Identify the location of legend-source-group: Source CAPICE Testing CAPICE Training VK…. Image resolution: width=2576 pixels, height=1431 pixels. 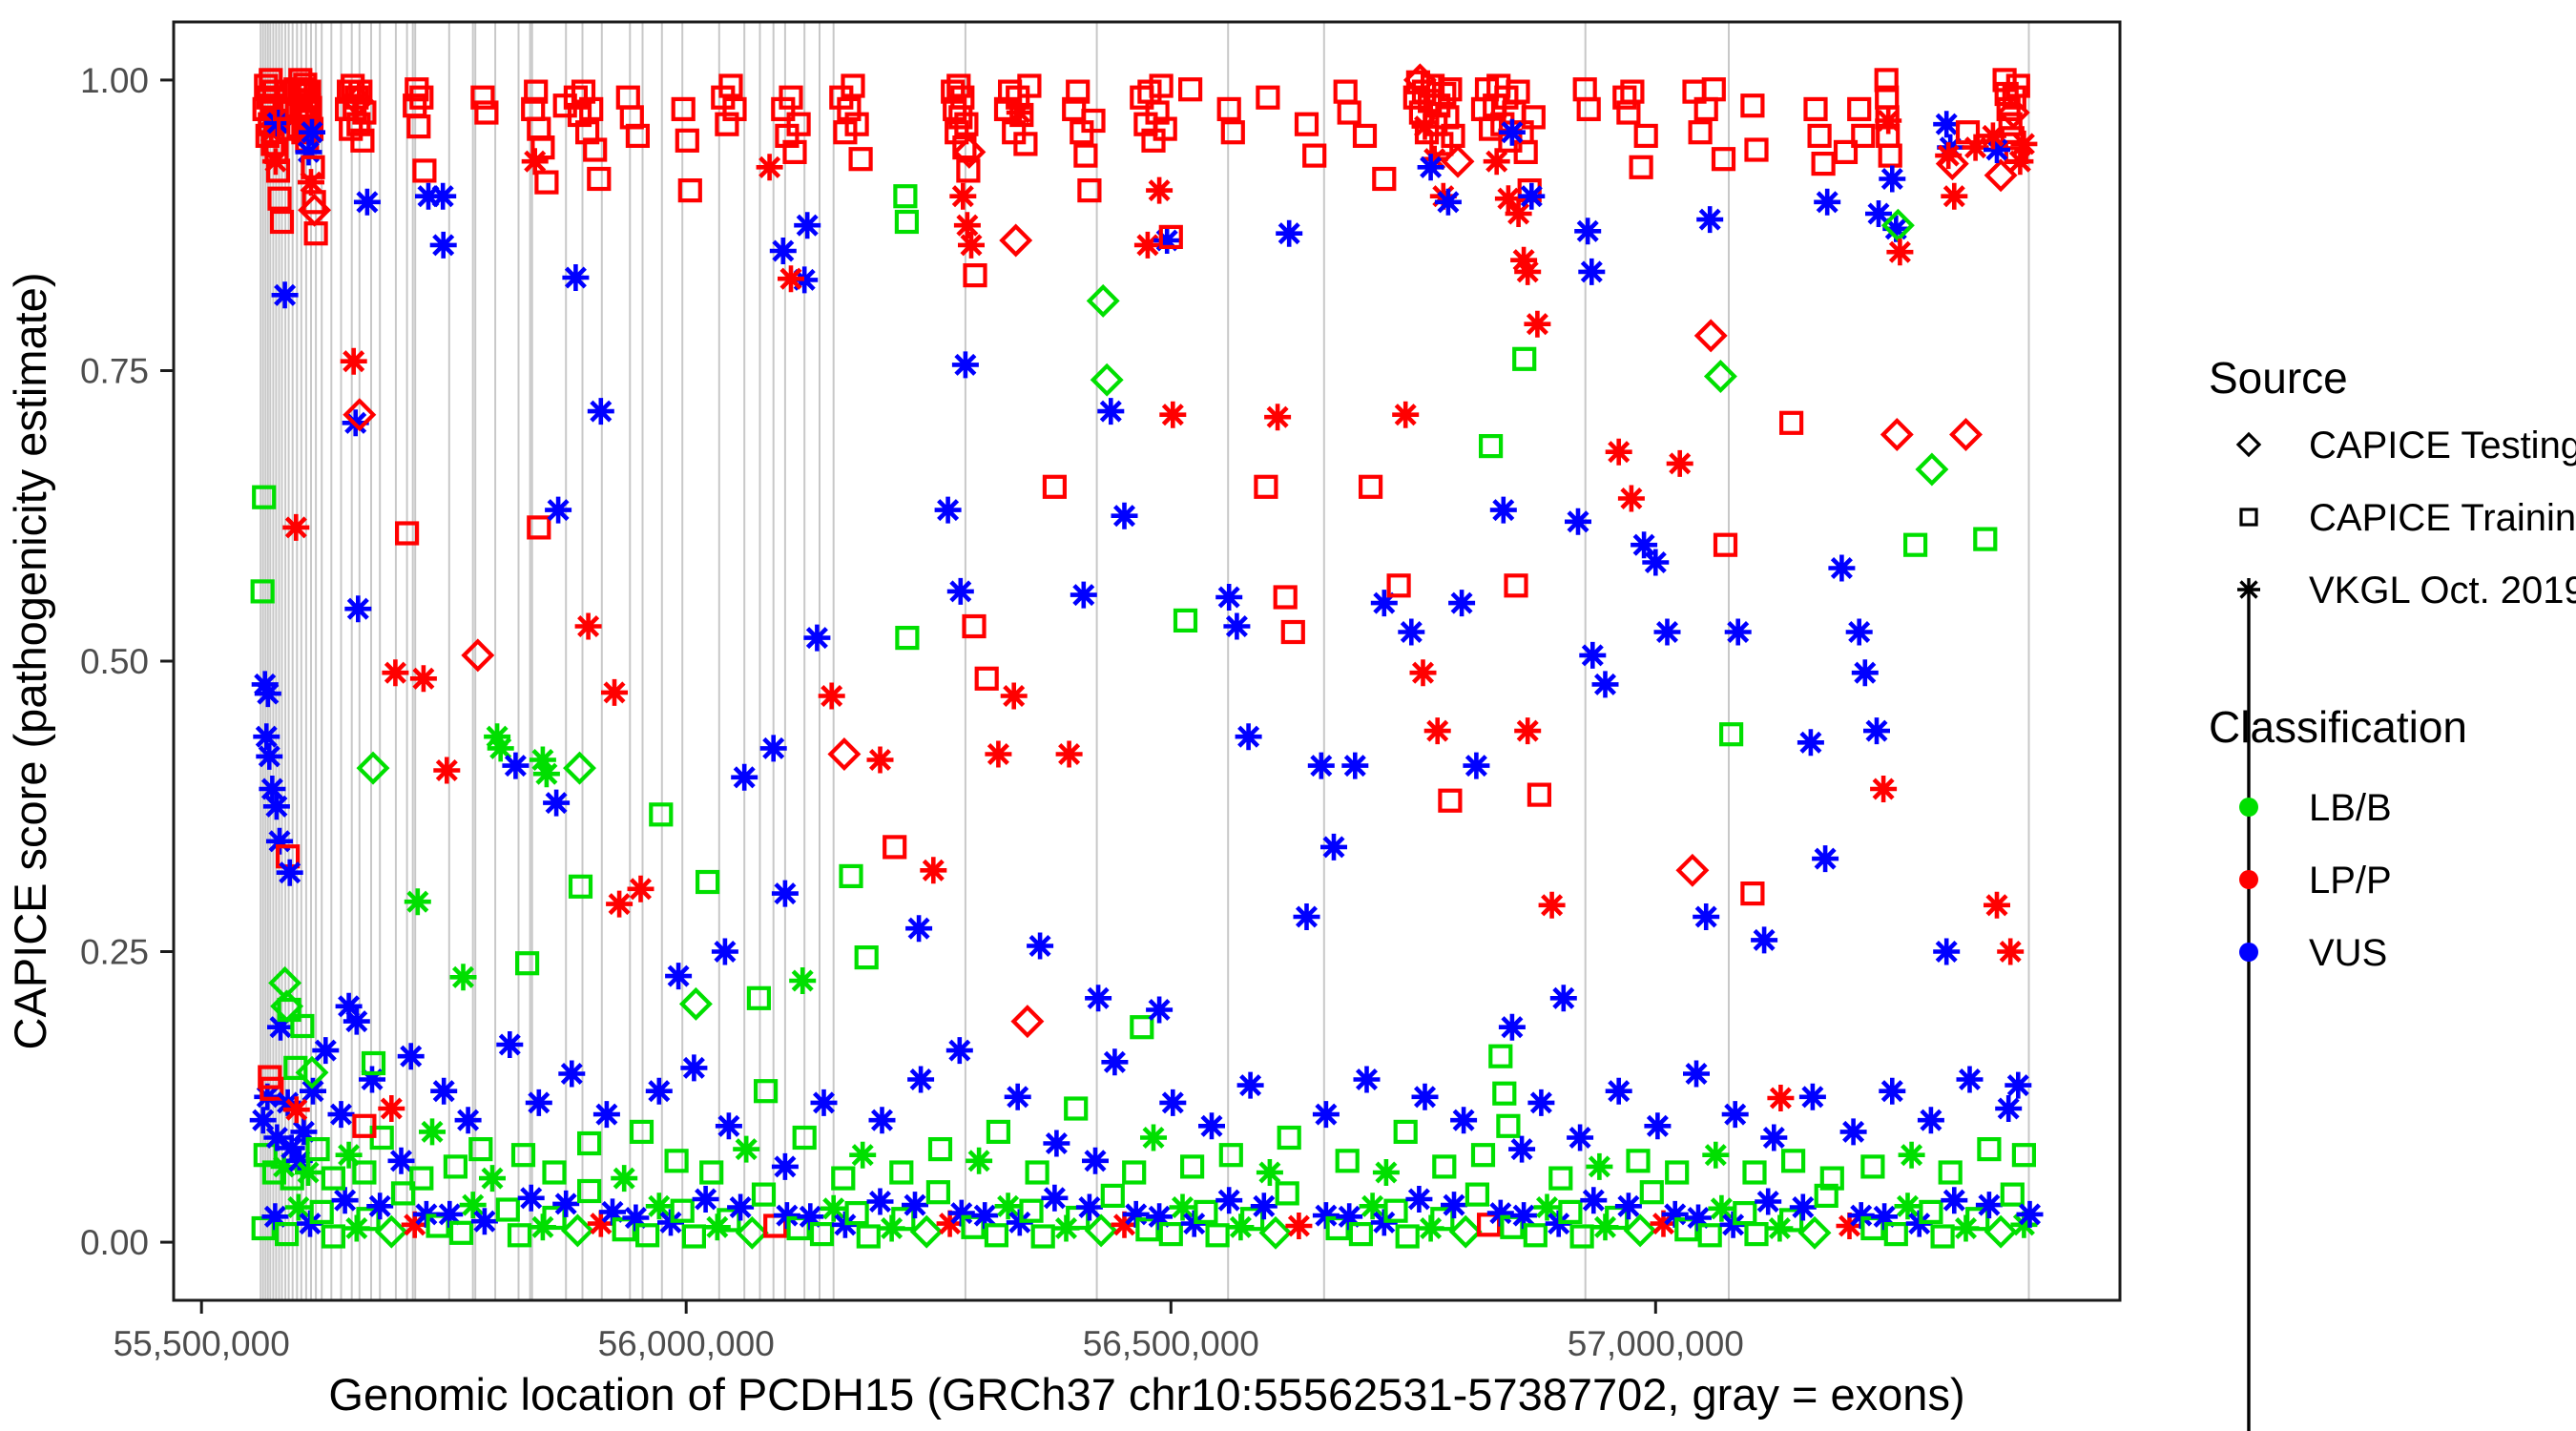
(2392, 892).